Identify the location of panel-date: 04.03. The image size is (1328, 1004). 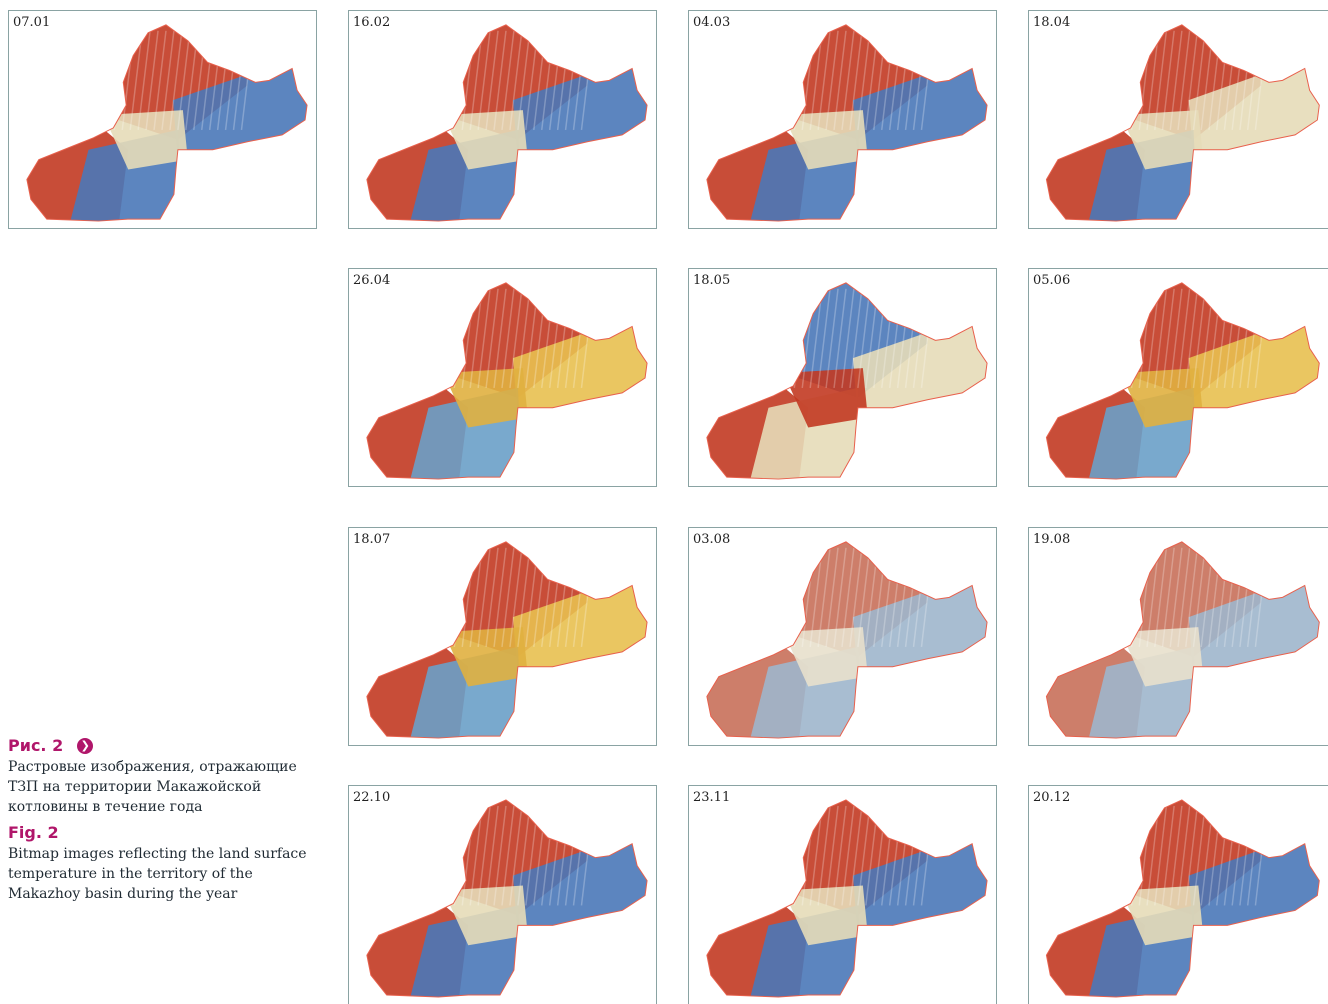
(712, 22).